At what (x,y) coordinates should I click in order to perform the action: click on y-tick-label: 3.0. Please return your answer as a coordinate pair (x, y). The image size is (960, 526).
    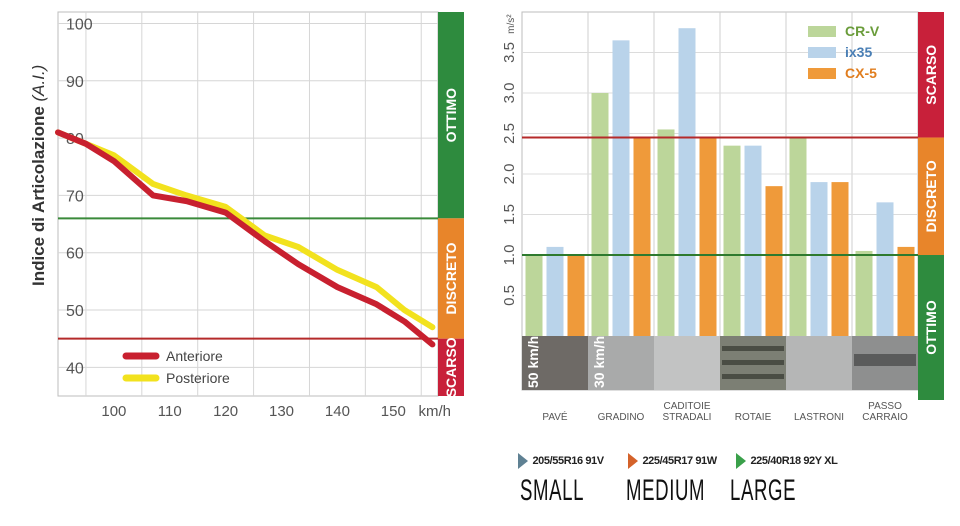
    Looking at the image, I should click on (509, 93).